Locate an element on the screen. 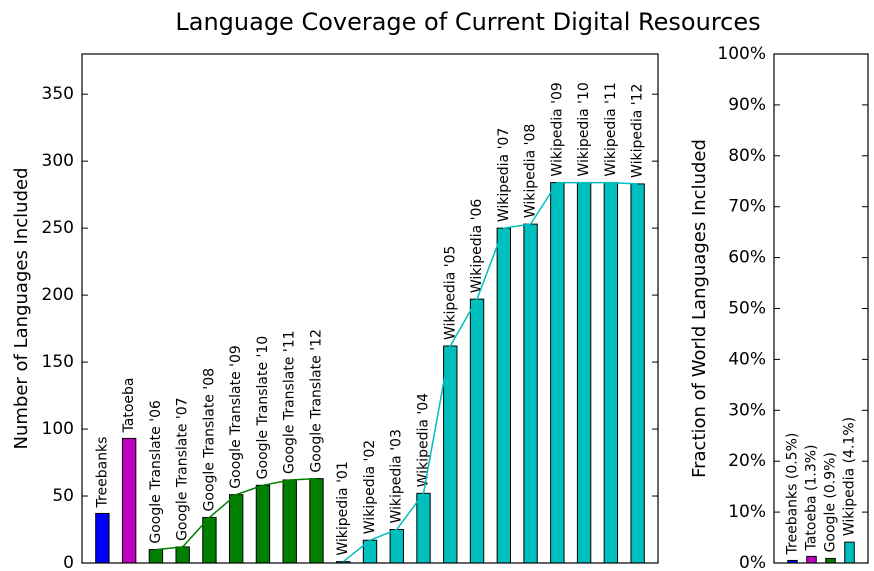 This screenshot has height=571, width=874. y-tick-label: 50 is located at coordinates (63, 496).